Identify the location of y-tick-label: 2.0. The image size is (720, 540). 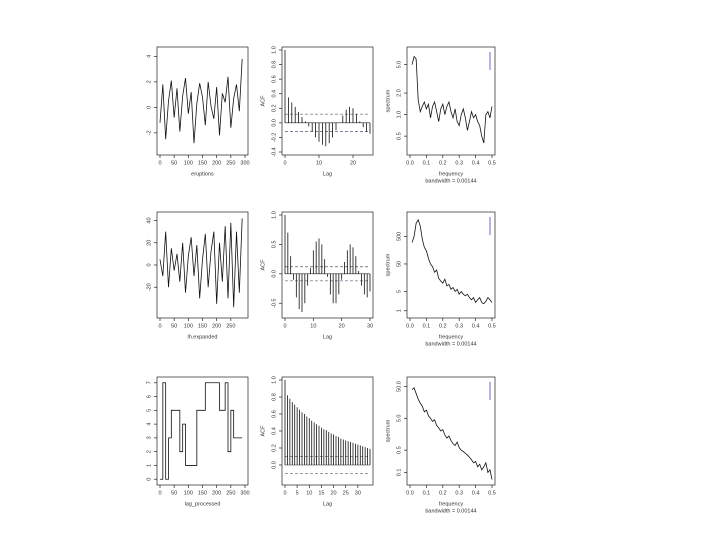
(399, 93).